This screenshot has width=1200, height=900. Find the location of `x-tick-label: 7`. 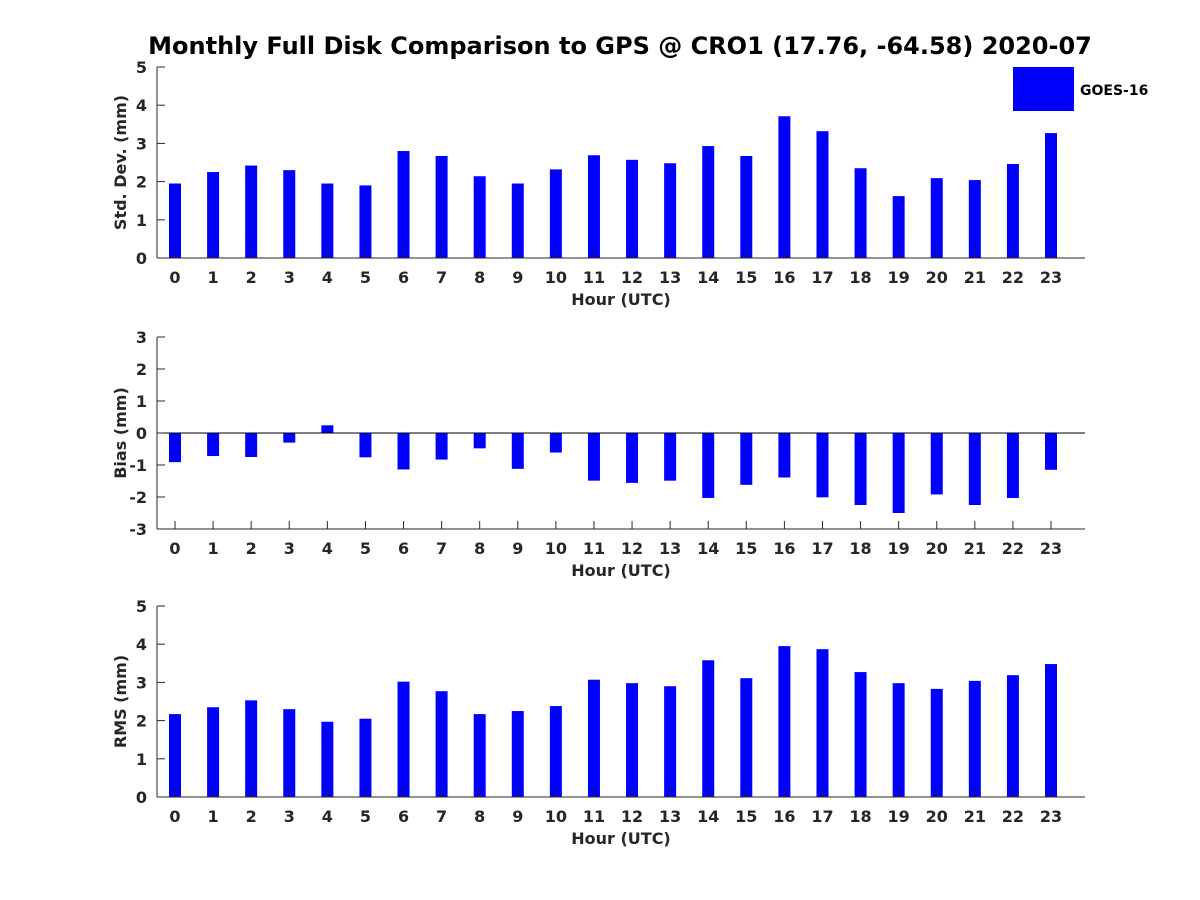

x-tick-label: 7 is located at coordinates (441, 548).